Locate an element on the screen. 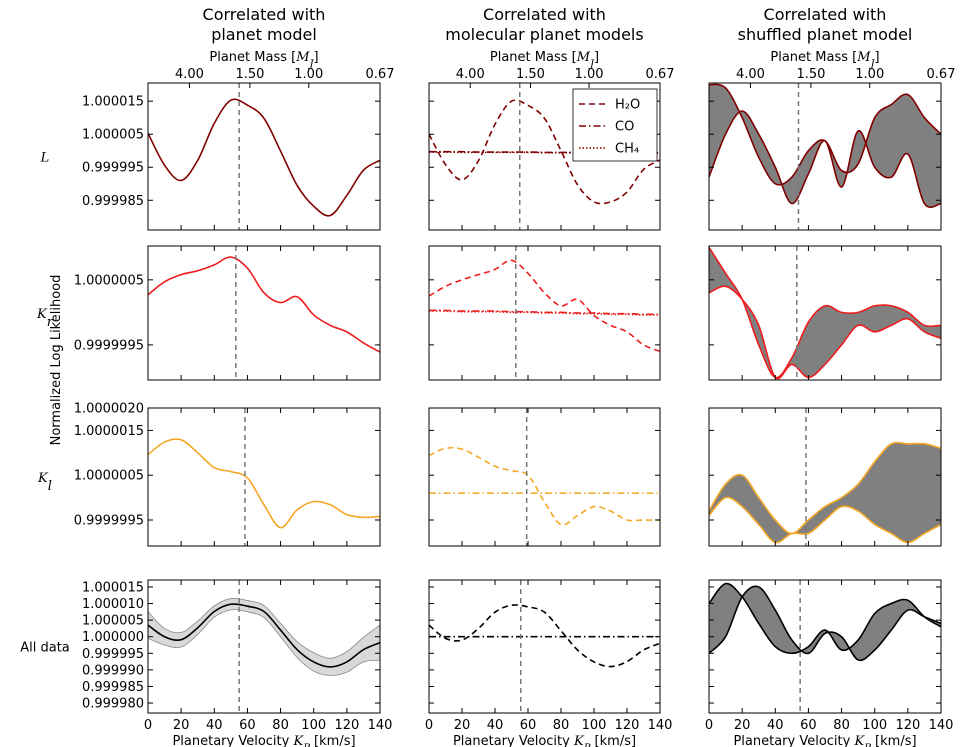 This screenshot has width=965, height=747. column-title: shuffled planet model is located at coordinates (825, 34).